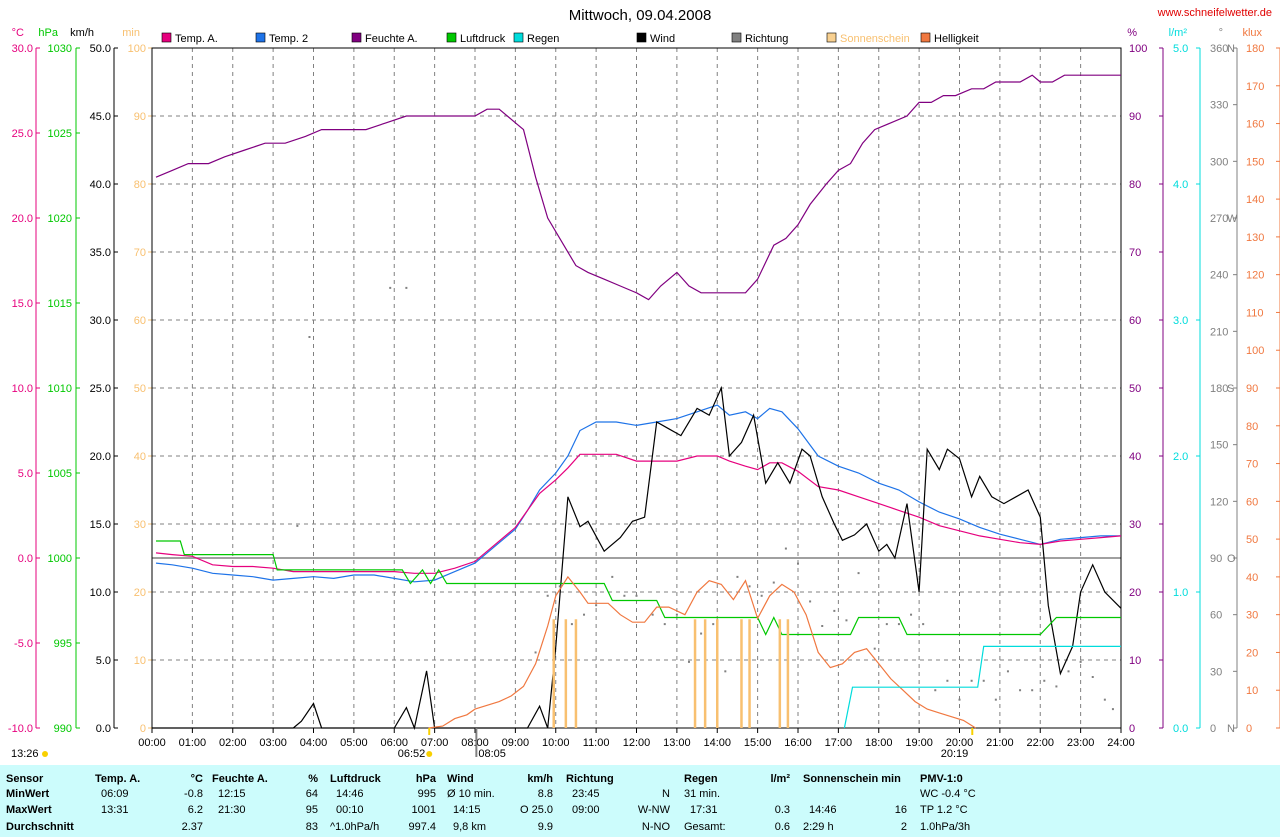 The image size is (1280, 837). What do you see at coordinates (60, 219) in the screenshot?
I see `axis-label-pressure-6: 1020` at bounding box center [60, 219].